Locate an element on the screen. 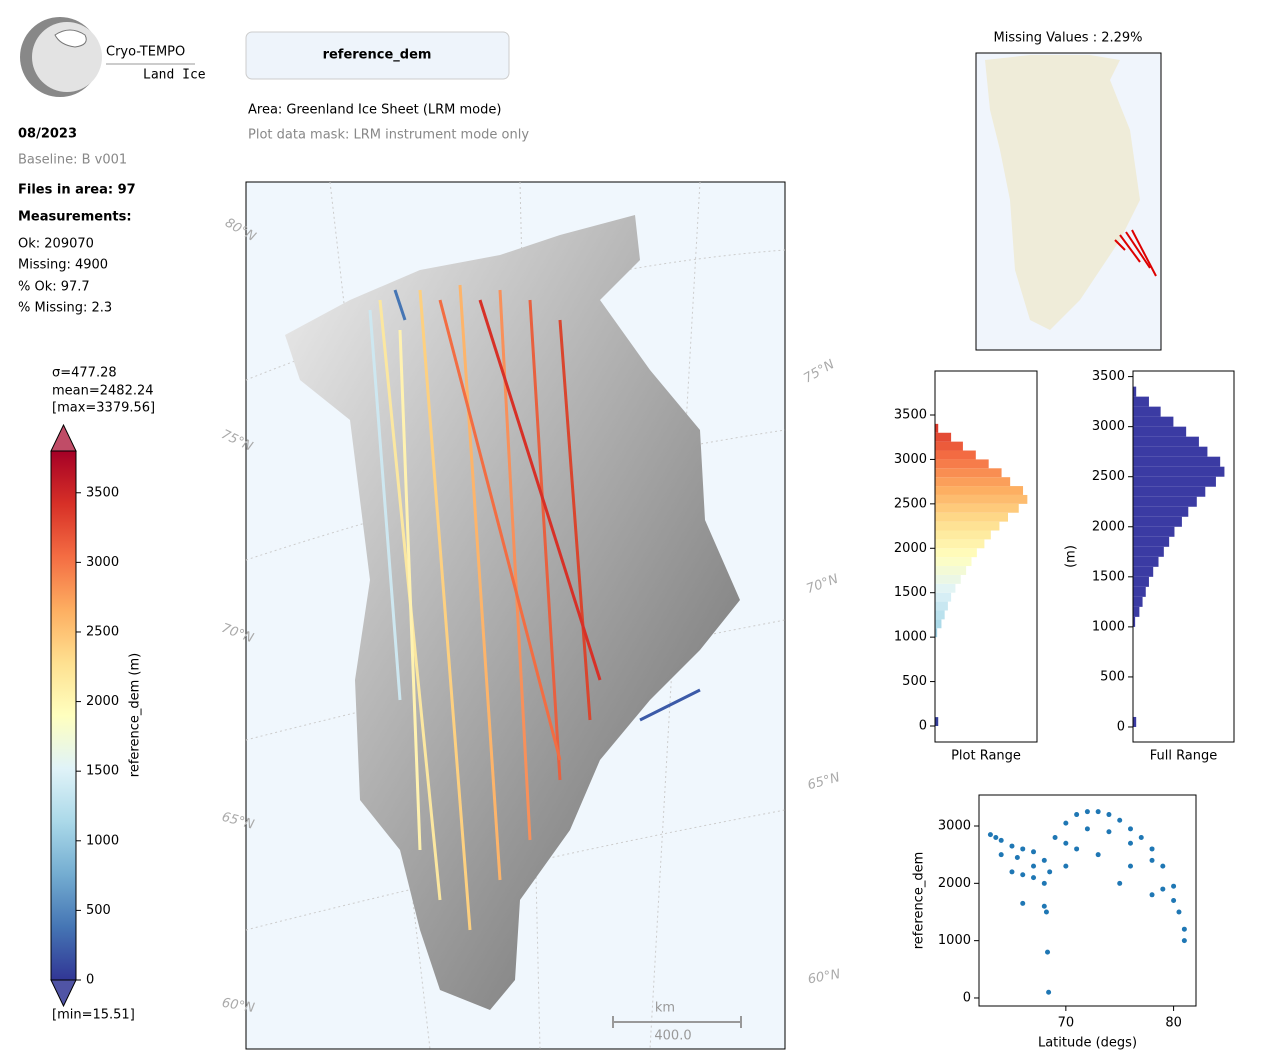  baseline: Baseline: B v001 is located at coordinates (72, 160).